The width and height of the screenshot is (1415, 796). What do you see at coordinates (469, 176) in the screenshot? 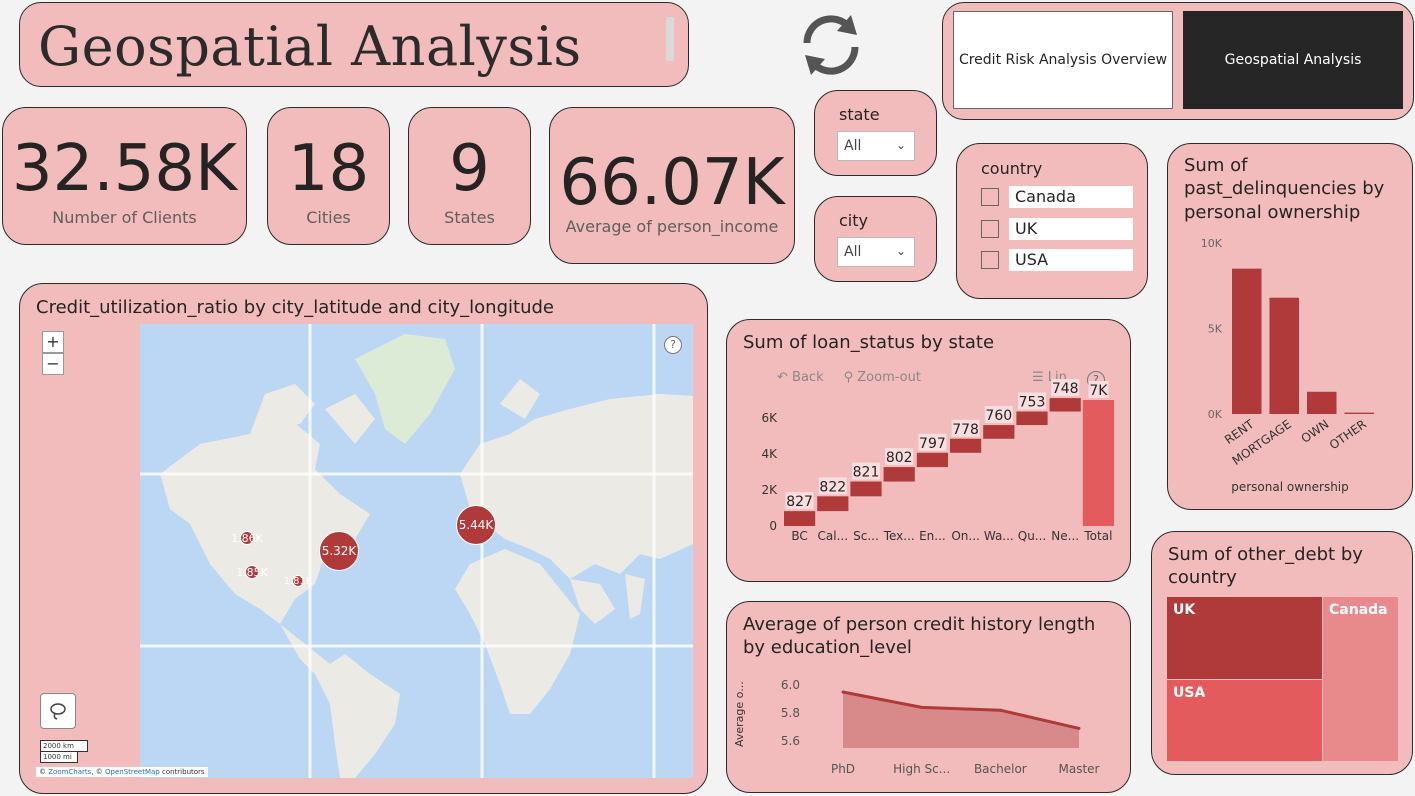
I see `kpi-states-card: 9 States` at bounding box center [469, 176].